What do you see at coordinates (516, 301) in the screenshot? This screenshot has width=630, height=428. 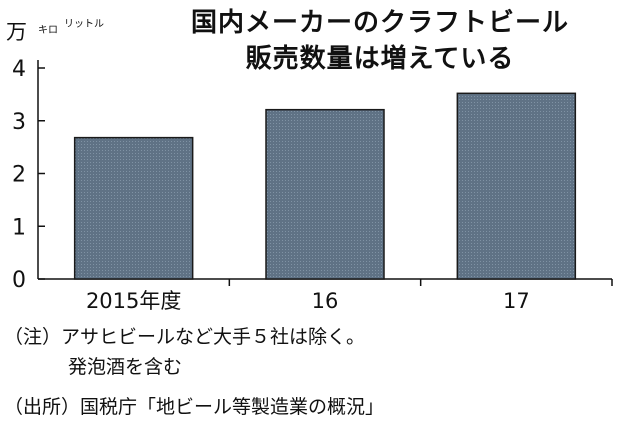 I see `x-tick-label: 17` at bounding box center [516, 301].